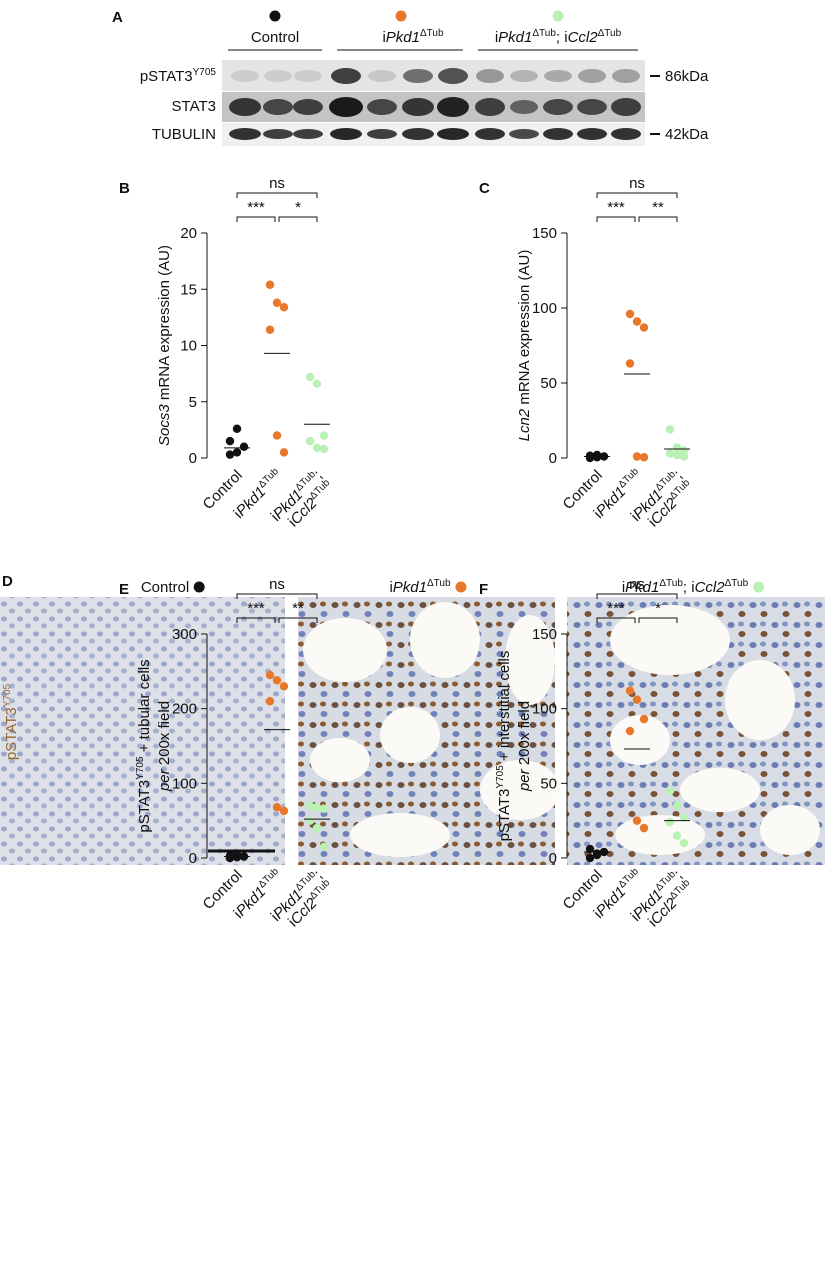 This screenshot has width=825, height=1275. Describe the element at coordinates (687, 134) in the screenshot. I see `size-marker: 42kDa` at that location.